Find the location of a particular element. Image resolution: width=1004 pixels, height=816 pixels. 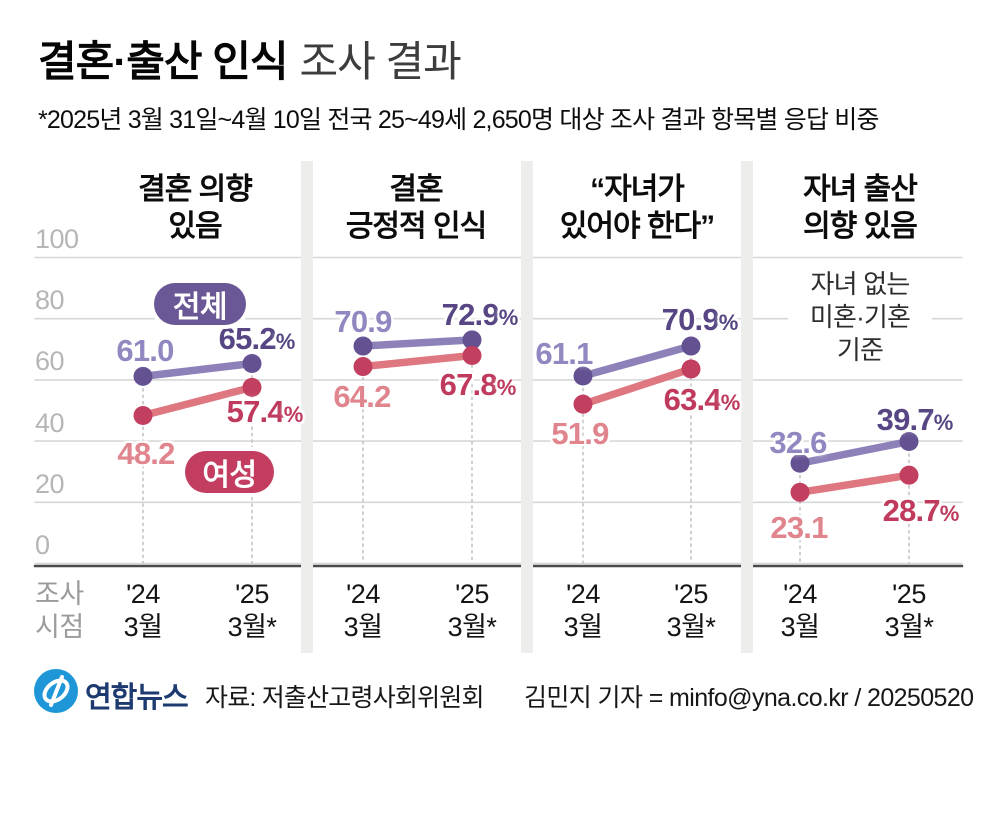

legend-badge-total: 전체 is located at coordinates (200, 304).